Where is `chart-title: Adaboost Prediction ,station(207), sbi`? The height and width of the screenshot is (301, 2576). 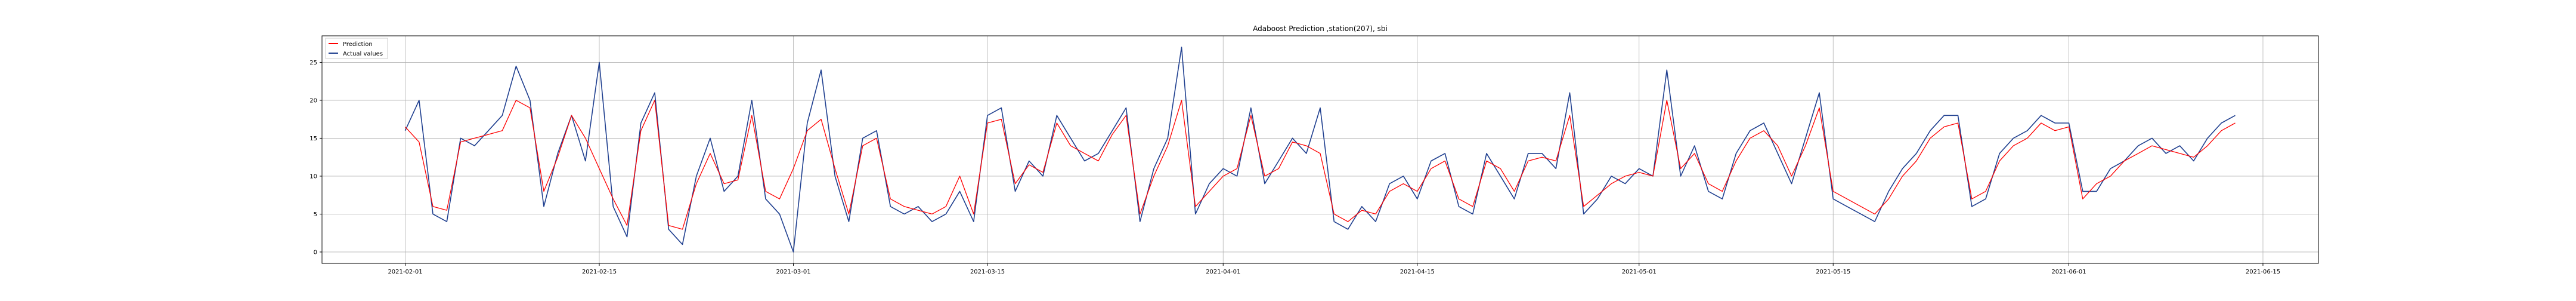 chart-title: Adaboost Prediction ,station(207), sbi is located at coordinates (1321, 28).